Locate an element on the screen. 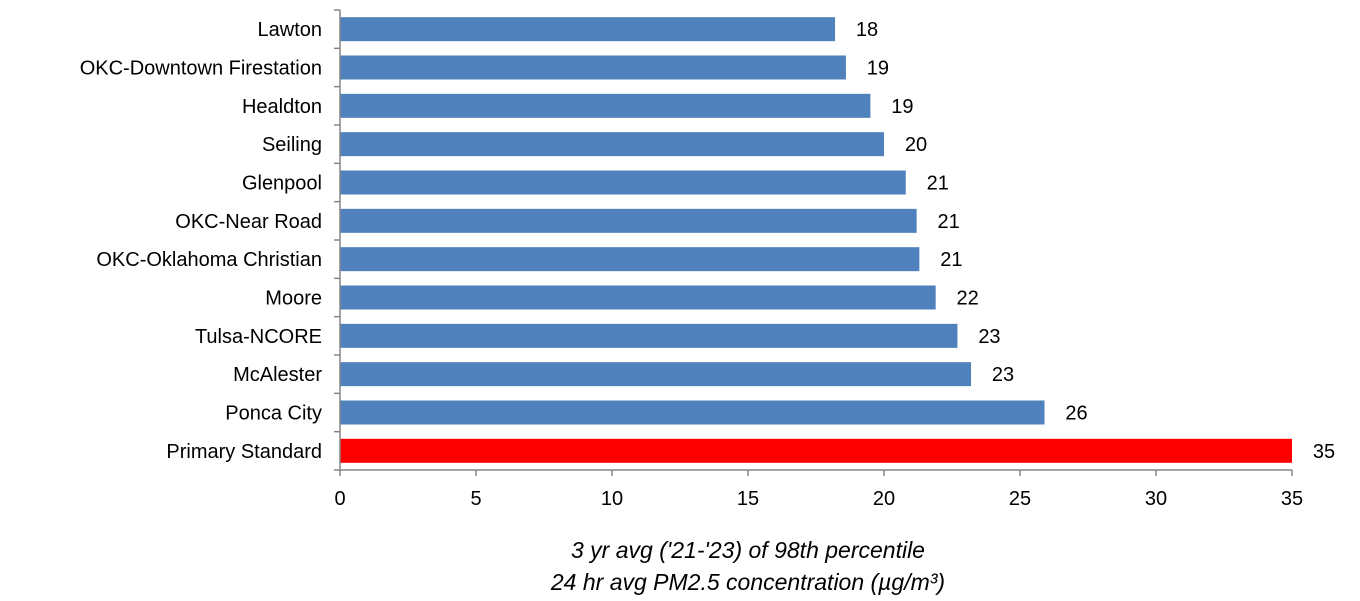 This screenshot has width=1360, height=601. x-axis-title-line-2: 24 hr avg PM2.5 concentration (µg/m³) is located at coordinates (747, 582).